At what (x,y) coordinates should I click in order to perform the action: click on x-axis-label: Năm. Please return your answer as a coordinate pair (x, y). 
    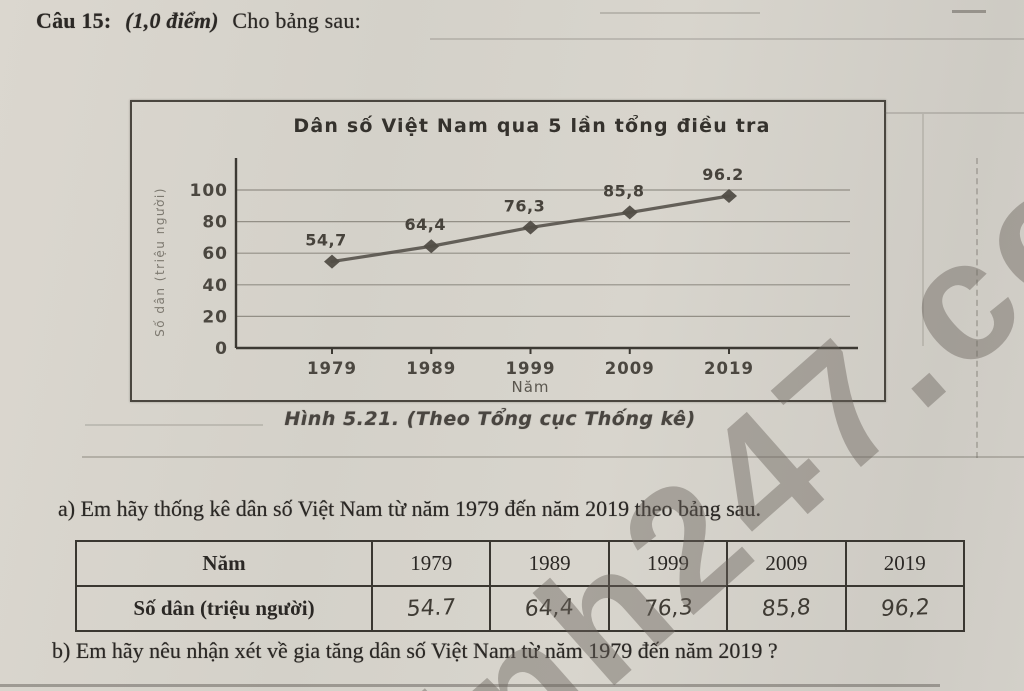
    Looking at the image, I should click on (530, 387).